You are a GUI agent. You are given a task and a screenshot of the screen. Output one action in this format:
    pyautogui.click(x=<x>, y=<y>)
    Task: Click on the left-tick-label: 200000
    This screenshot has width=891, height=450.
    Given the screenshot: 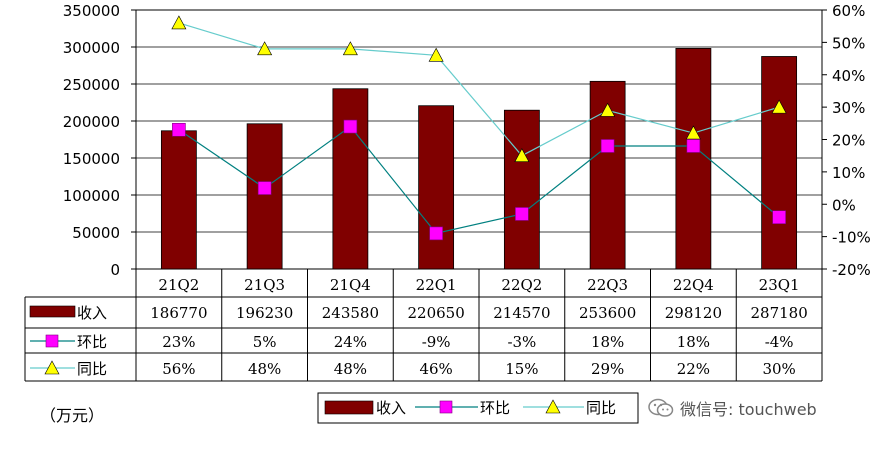 What is the action you would take?
    pyautogui.click(x=91, y=122)
    